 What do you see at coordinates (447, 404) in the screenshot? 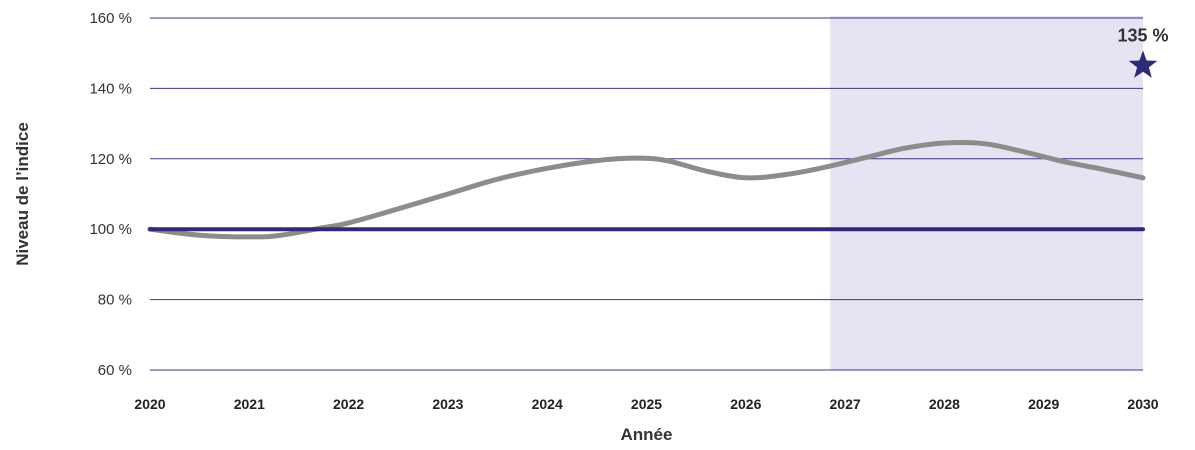
I see `x-tick-label: 2023` at bounding box center [447, 404].